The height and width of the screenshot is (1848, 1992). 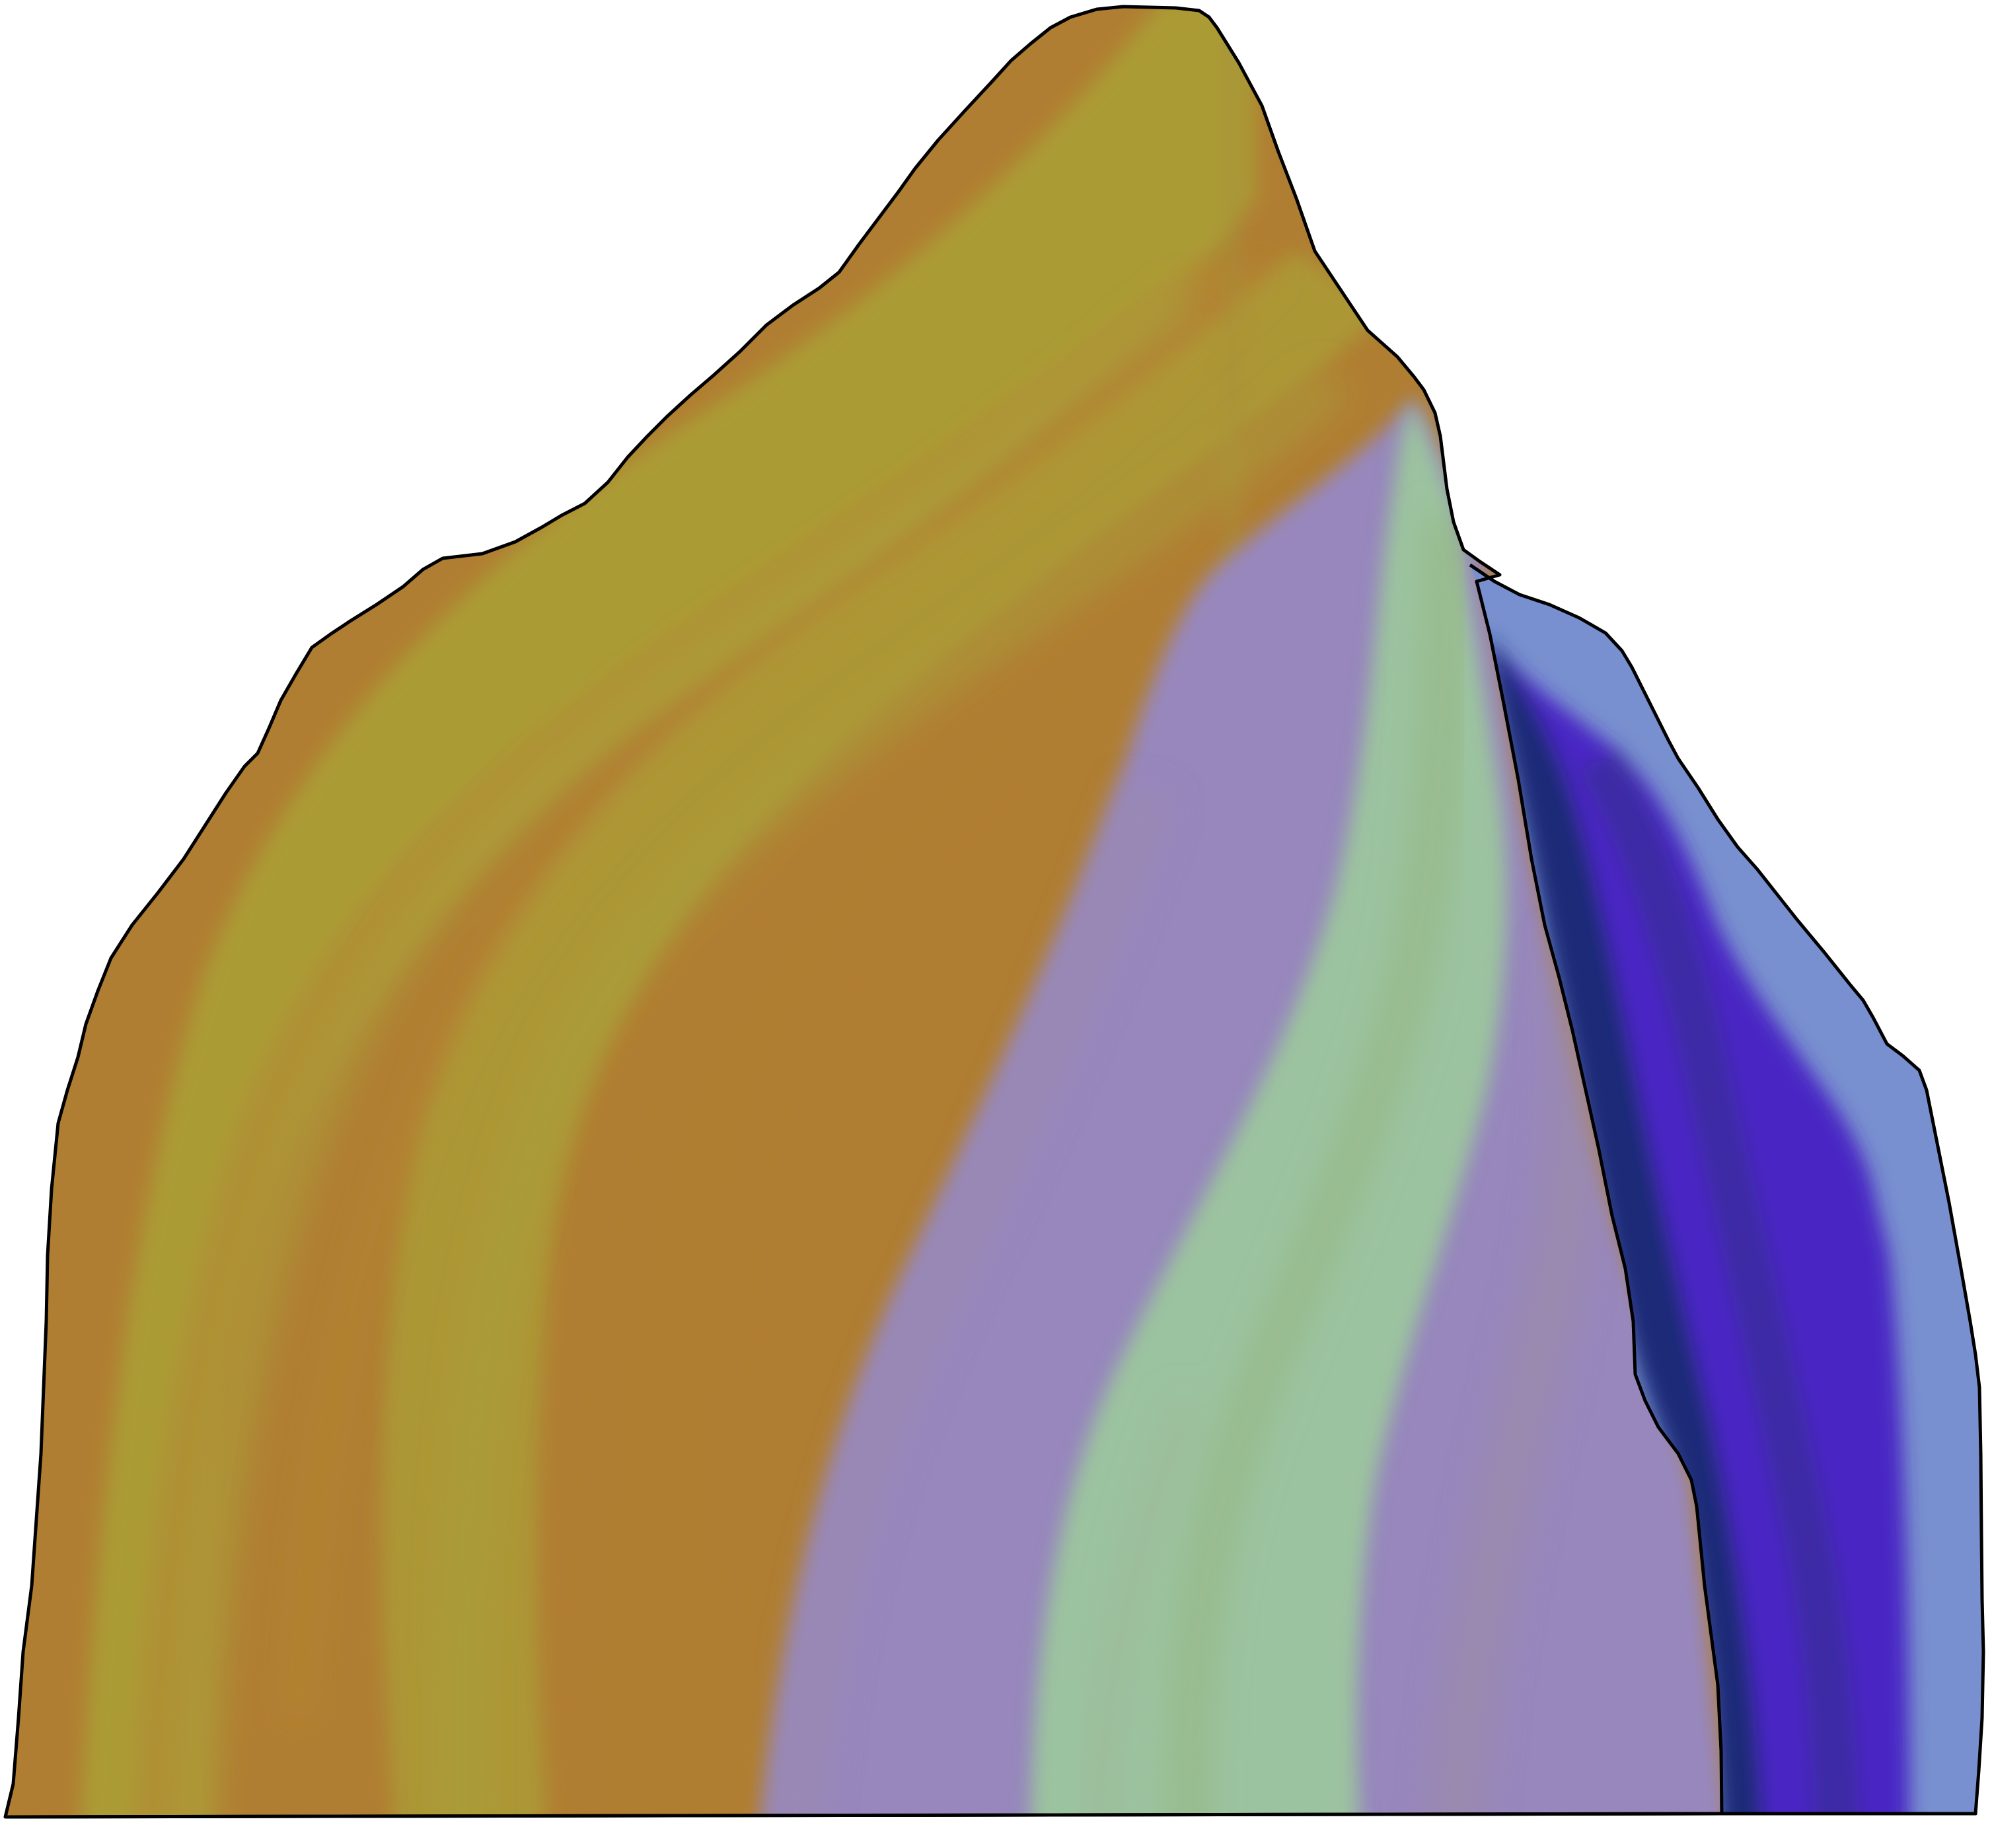 What do you see at coordinates (1275, 1836) in the screenshot?
I see `base-highlights` at bounding box center [1275, 1836].